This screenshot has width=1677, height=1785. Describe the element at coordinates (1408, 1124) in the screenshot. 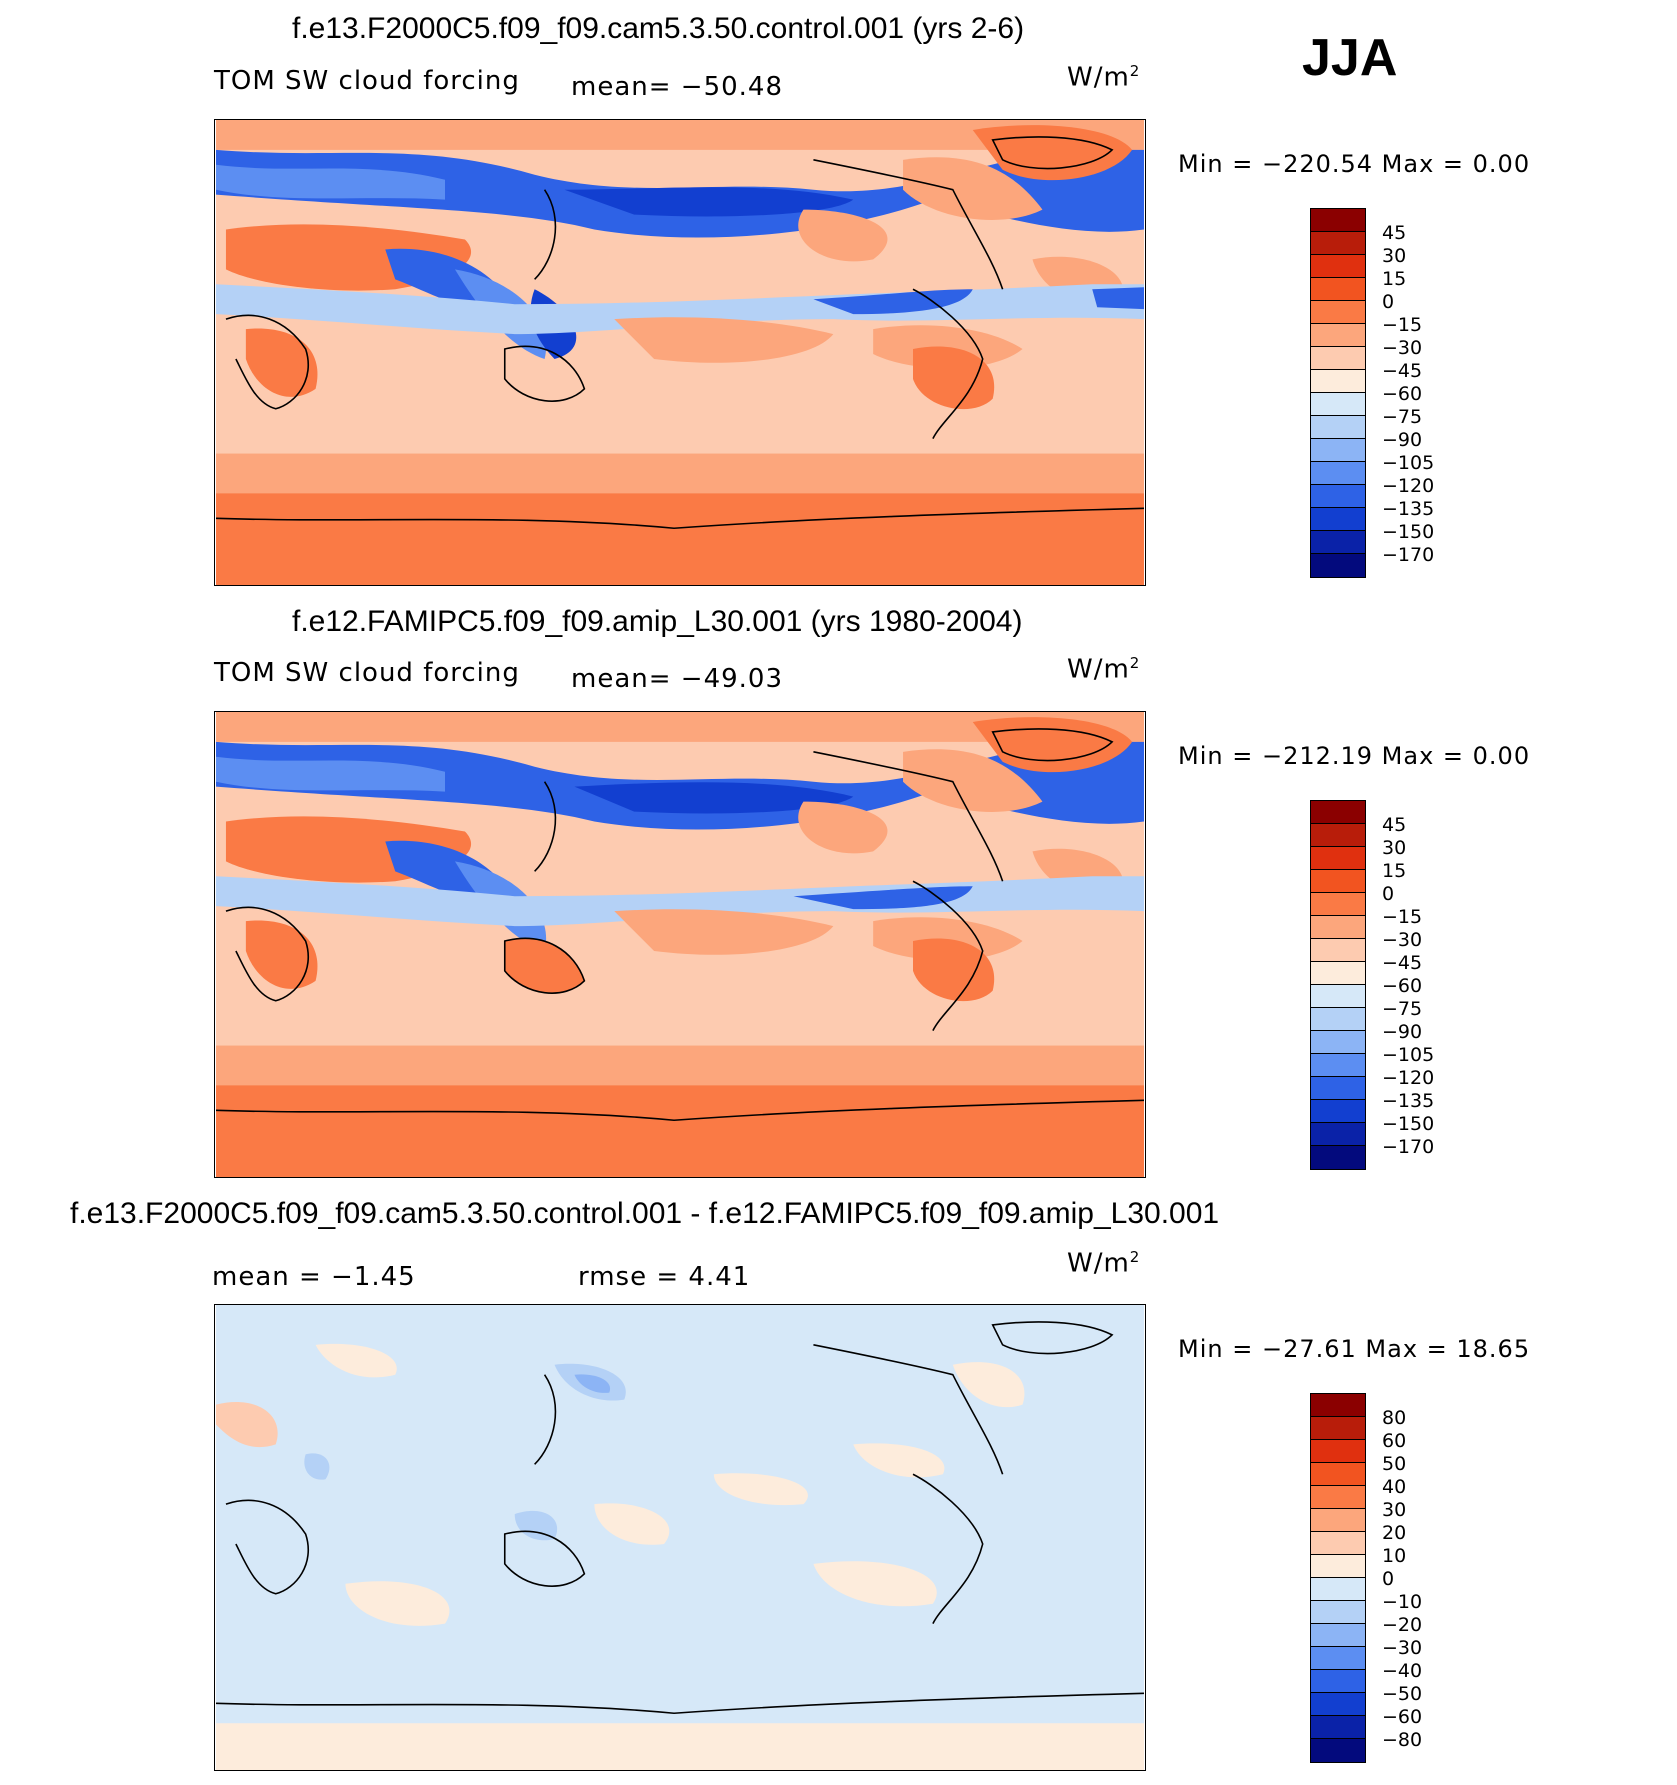

I see `colorbar-label: −150` at that location.